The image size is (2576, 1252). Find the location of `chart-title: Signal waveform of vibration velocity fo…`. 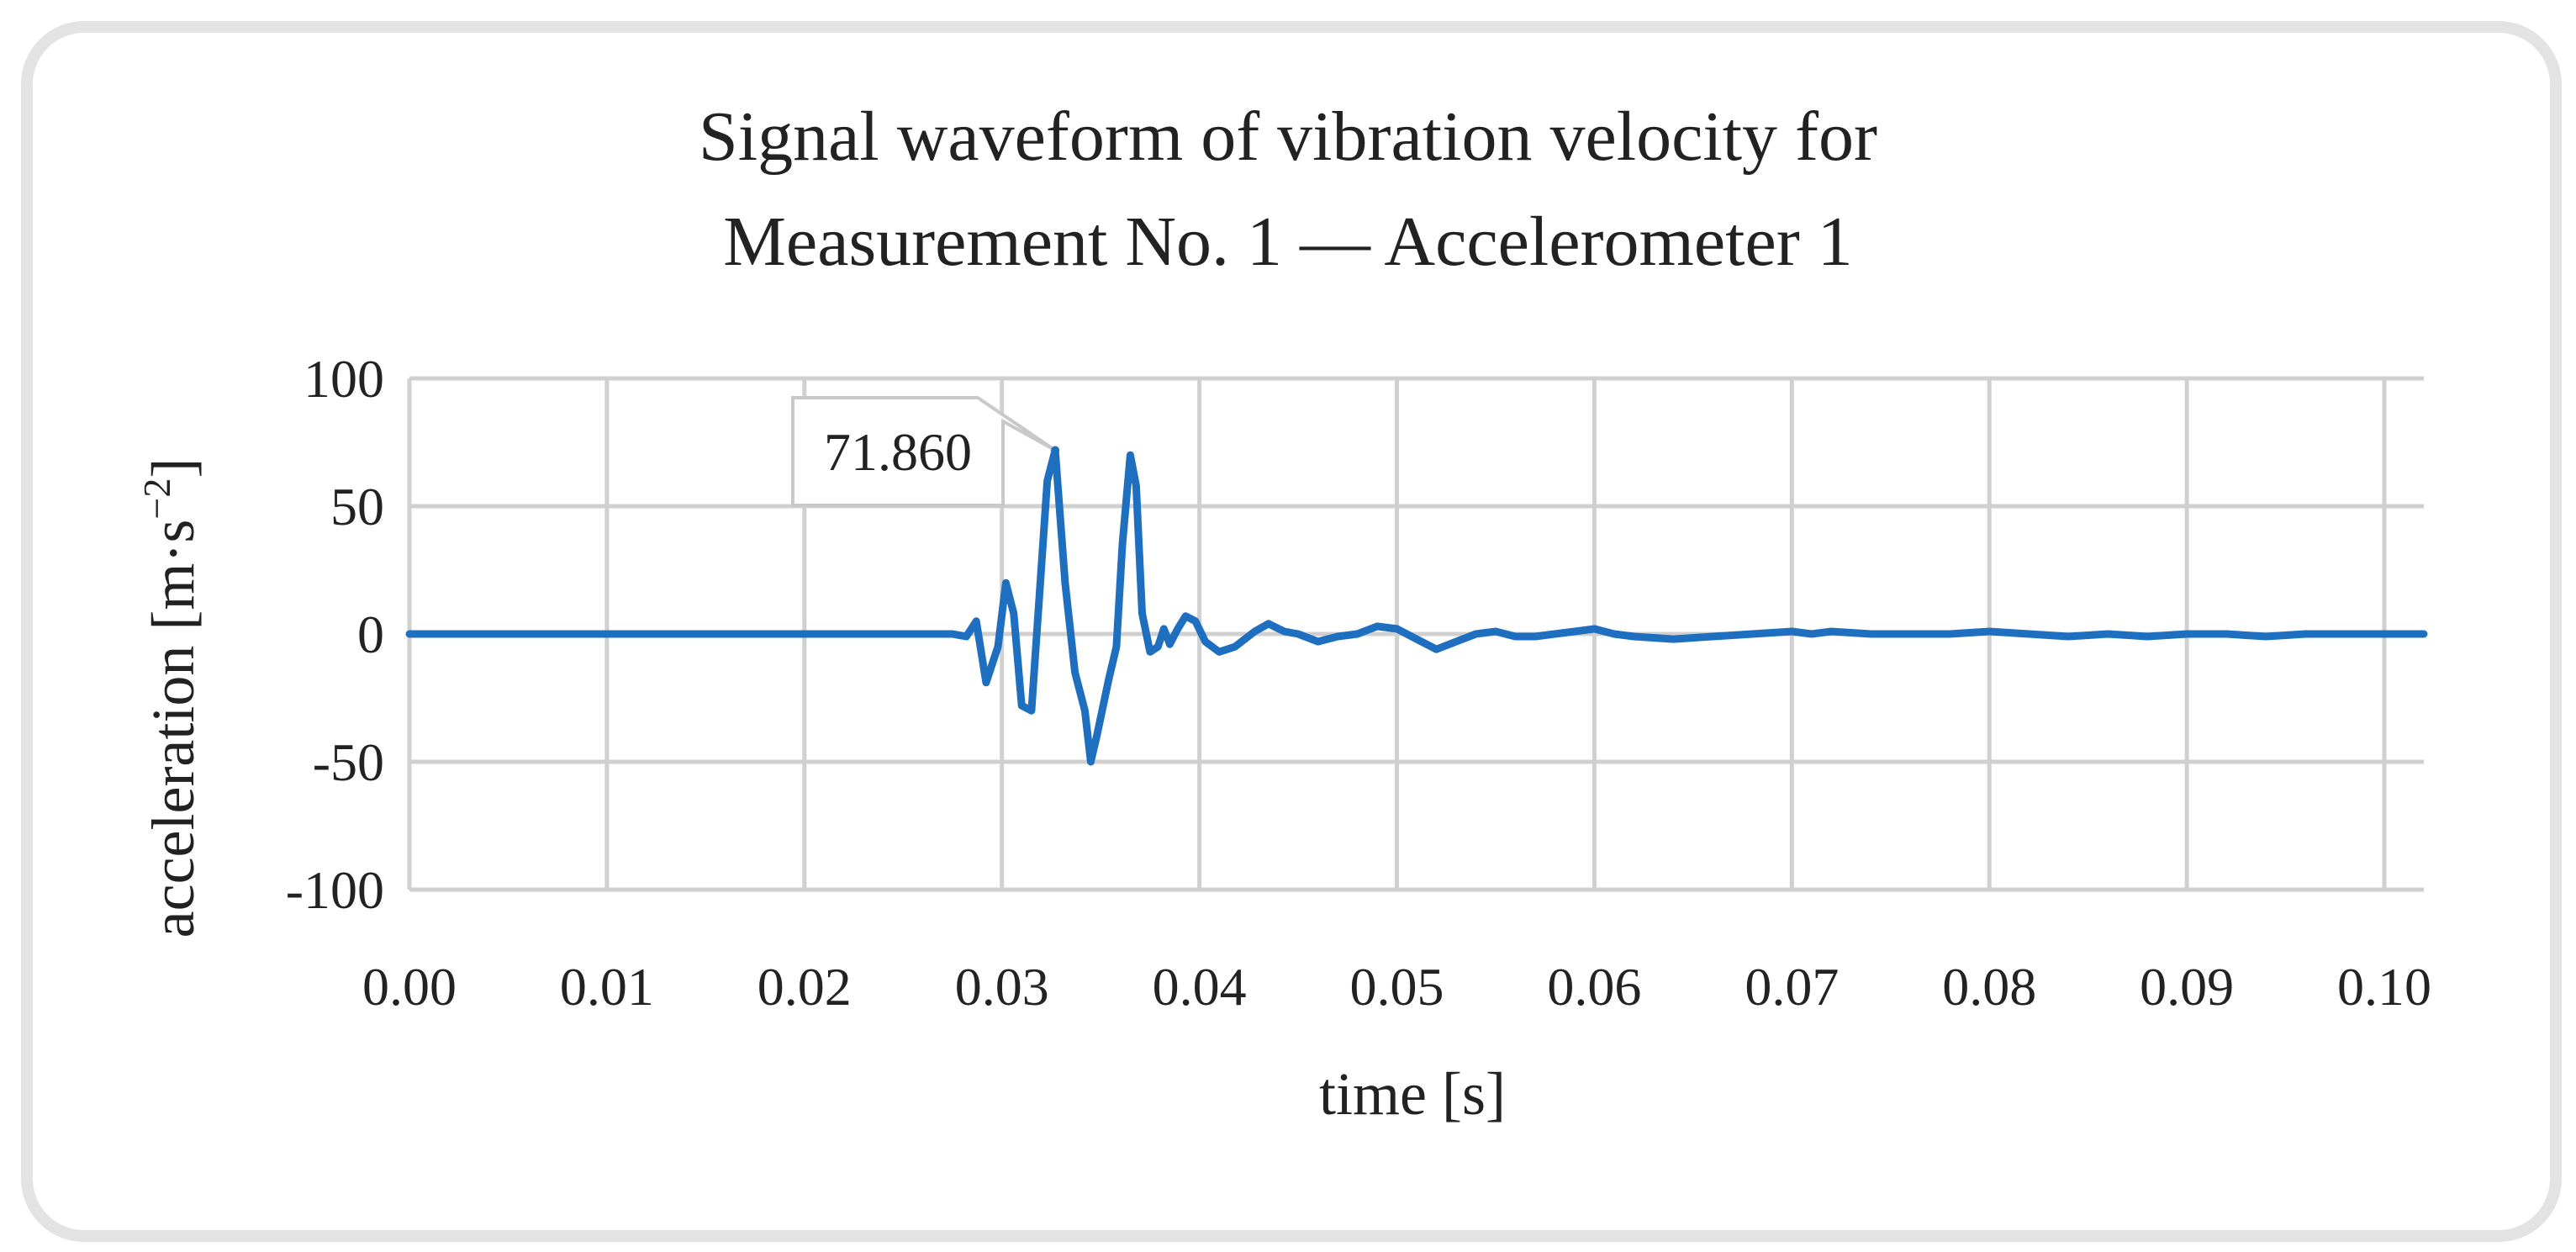

chart-title: Signal waveform of vibration velocity fo… is located at coordinates (1288, 189).